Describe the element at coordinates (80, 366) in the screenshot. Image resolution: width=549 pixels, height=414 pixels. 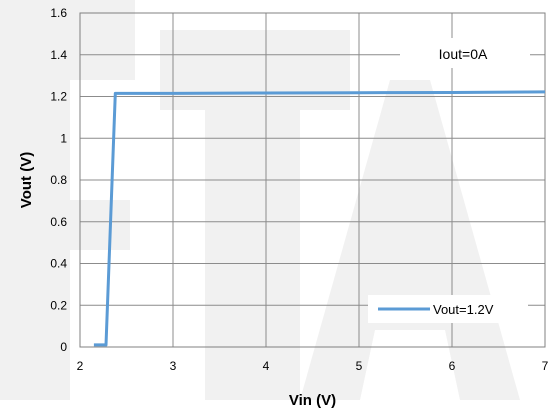
I see `x-tick-label: 2` at that location.